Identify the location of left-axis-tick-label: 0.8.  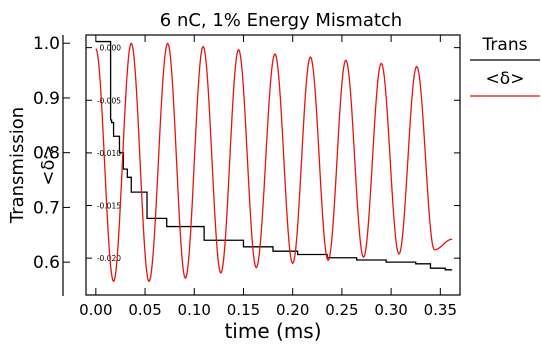
(46, 154).